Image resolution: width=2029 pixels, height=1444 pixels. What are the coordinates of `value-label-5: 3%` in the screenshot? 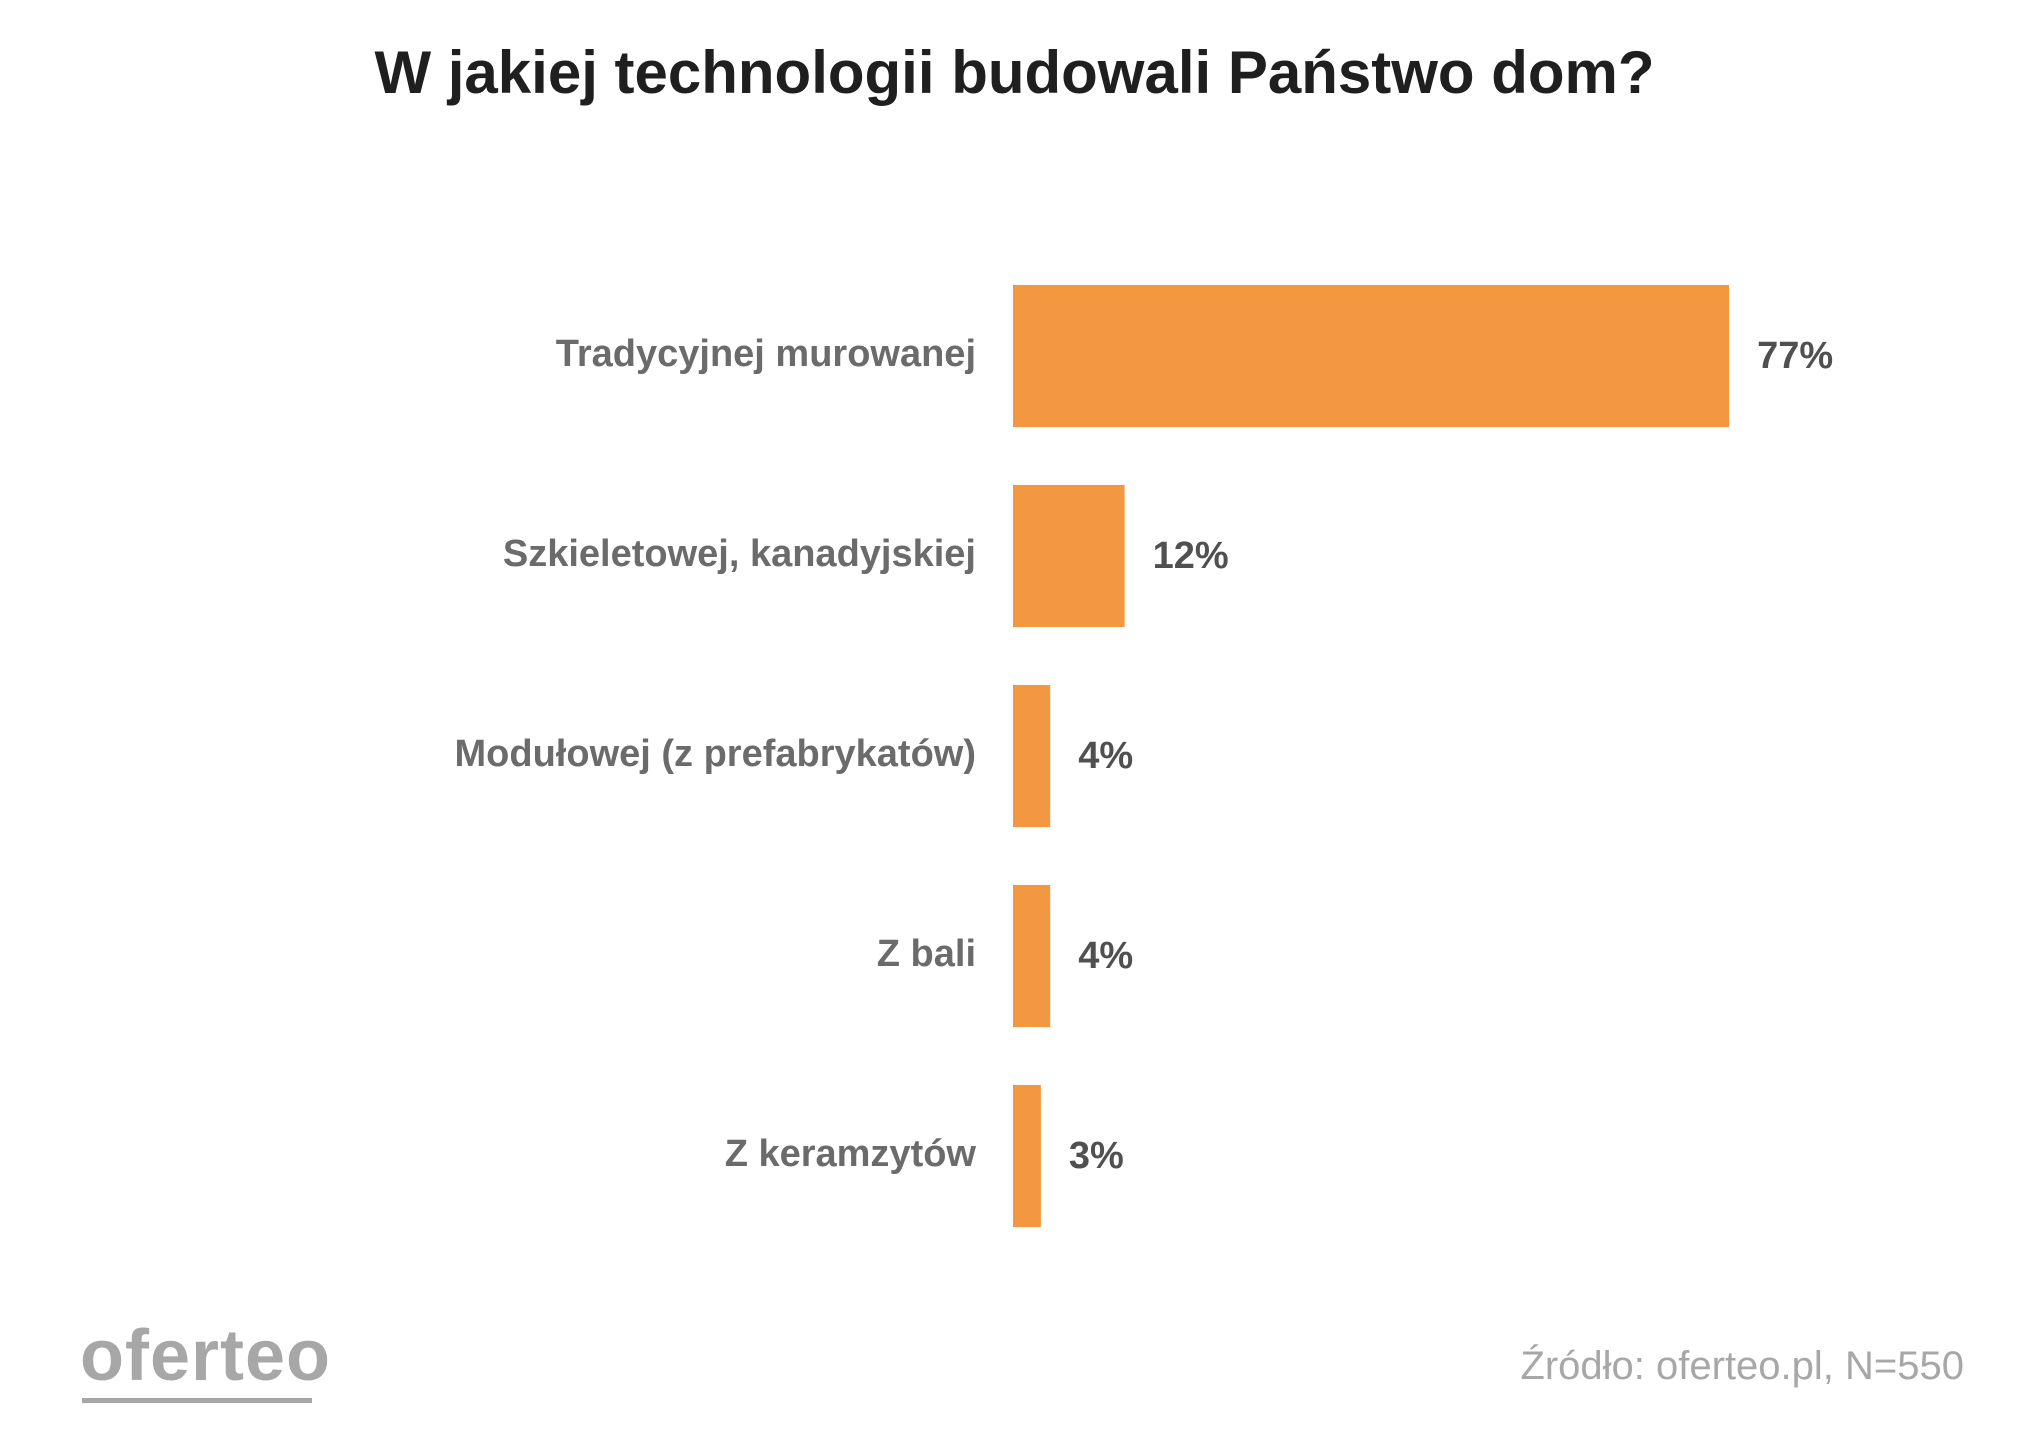 It's located at (1096, 1156).